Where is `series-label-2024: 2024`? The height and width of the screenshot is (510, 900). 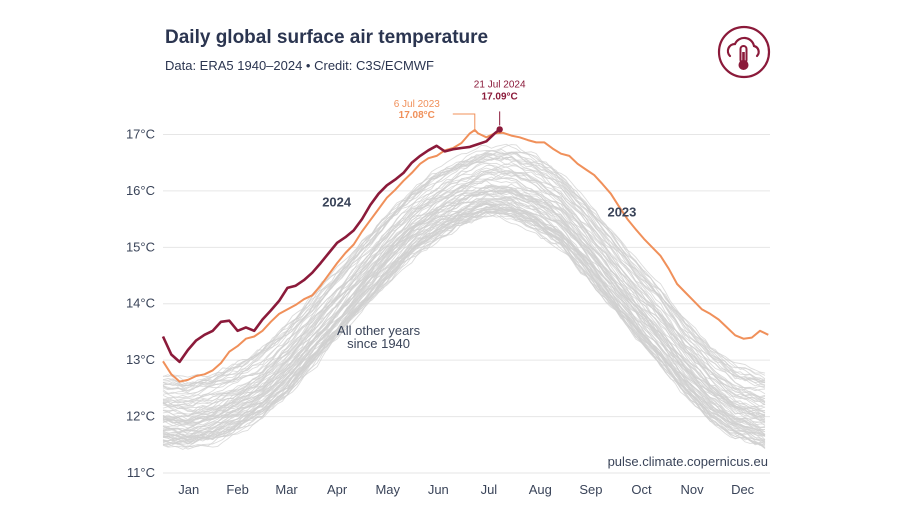
series-label-2024: 2024 is located at coordinates (337, 202).